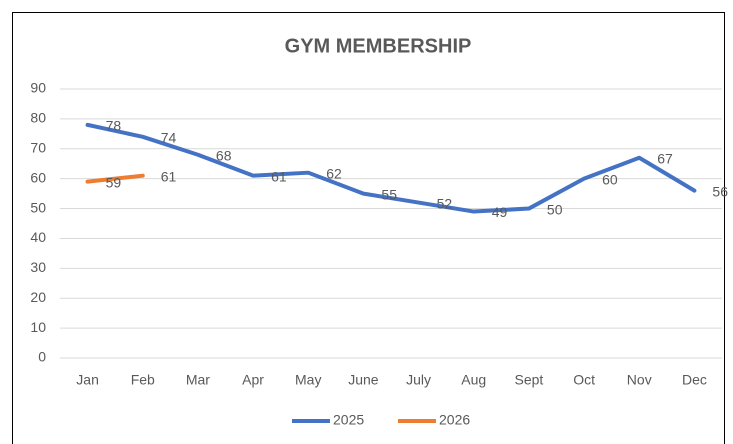  What do you see at coordinates (308, 380) in the screenshot?
I see `x-tick-label: May` at bounding box center [308, 380].